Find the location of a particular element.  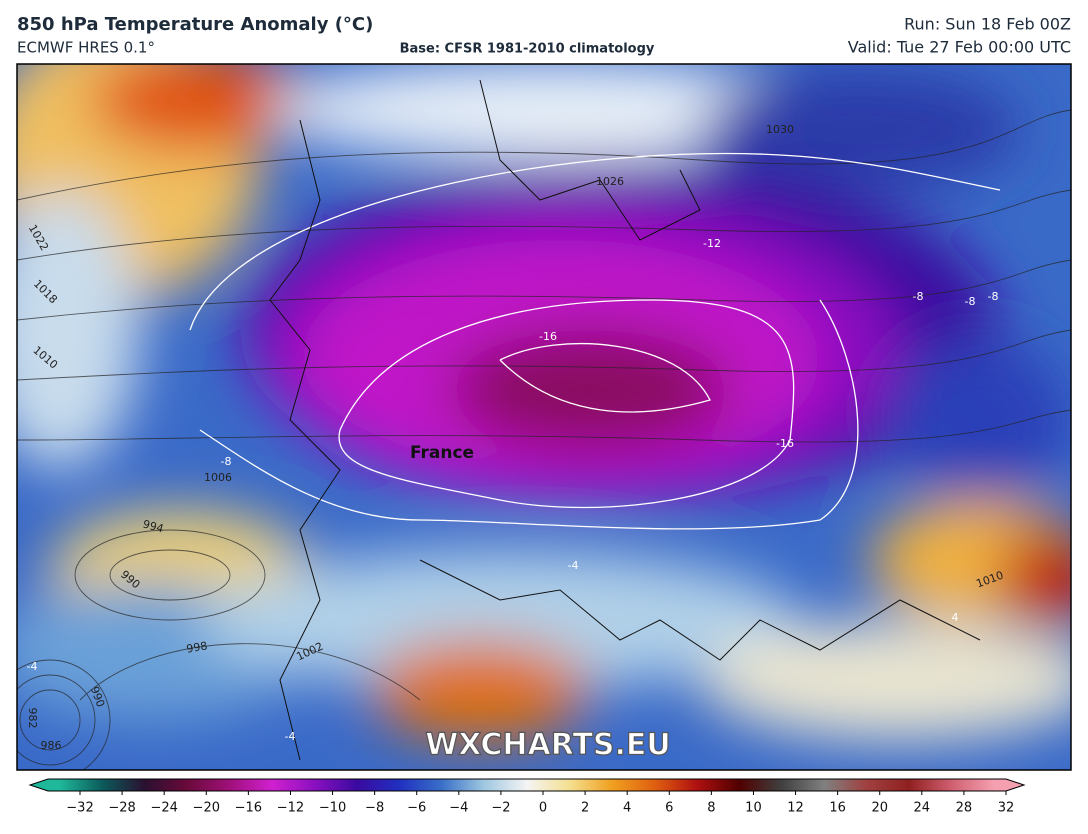

colorbar-tick-label: 12 is located at coordinates (795, 808).